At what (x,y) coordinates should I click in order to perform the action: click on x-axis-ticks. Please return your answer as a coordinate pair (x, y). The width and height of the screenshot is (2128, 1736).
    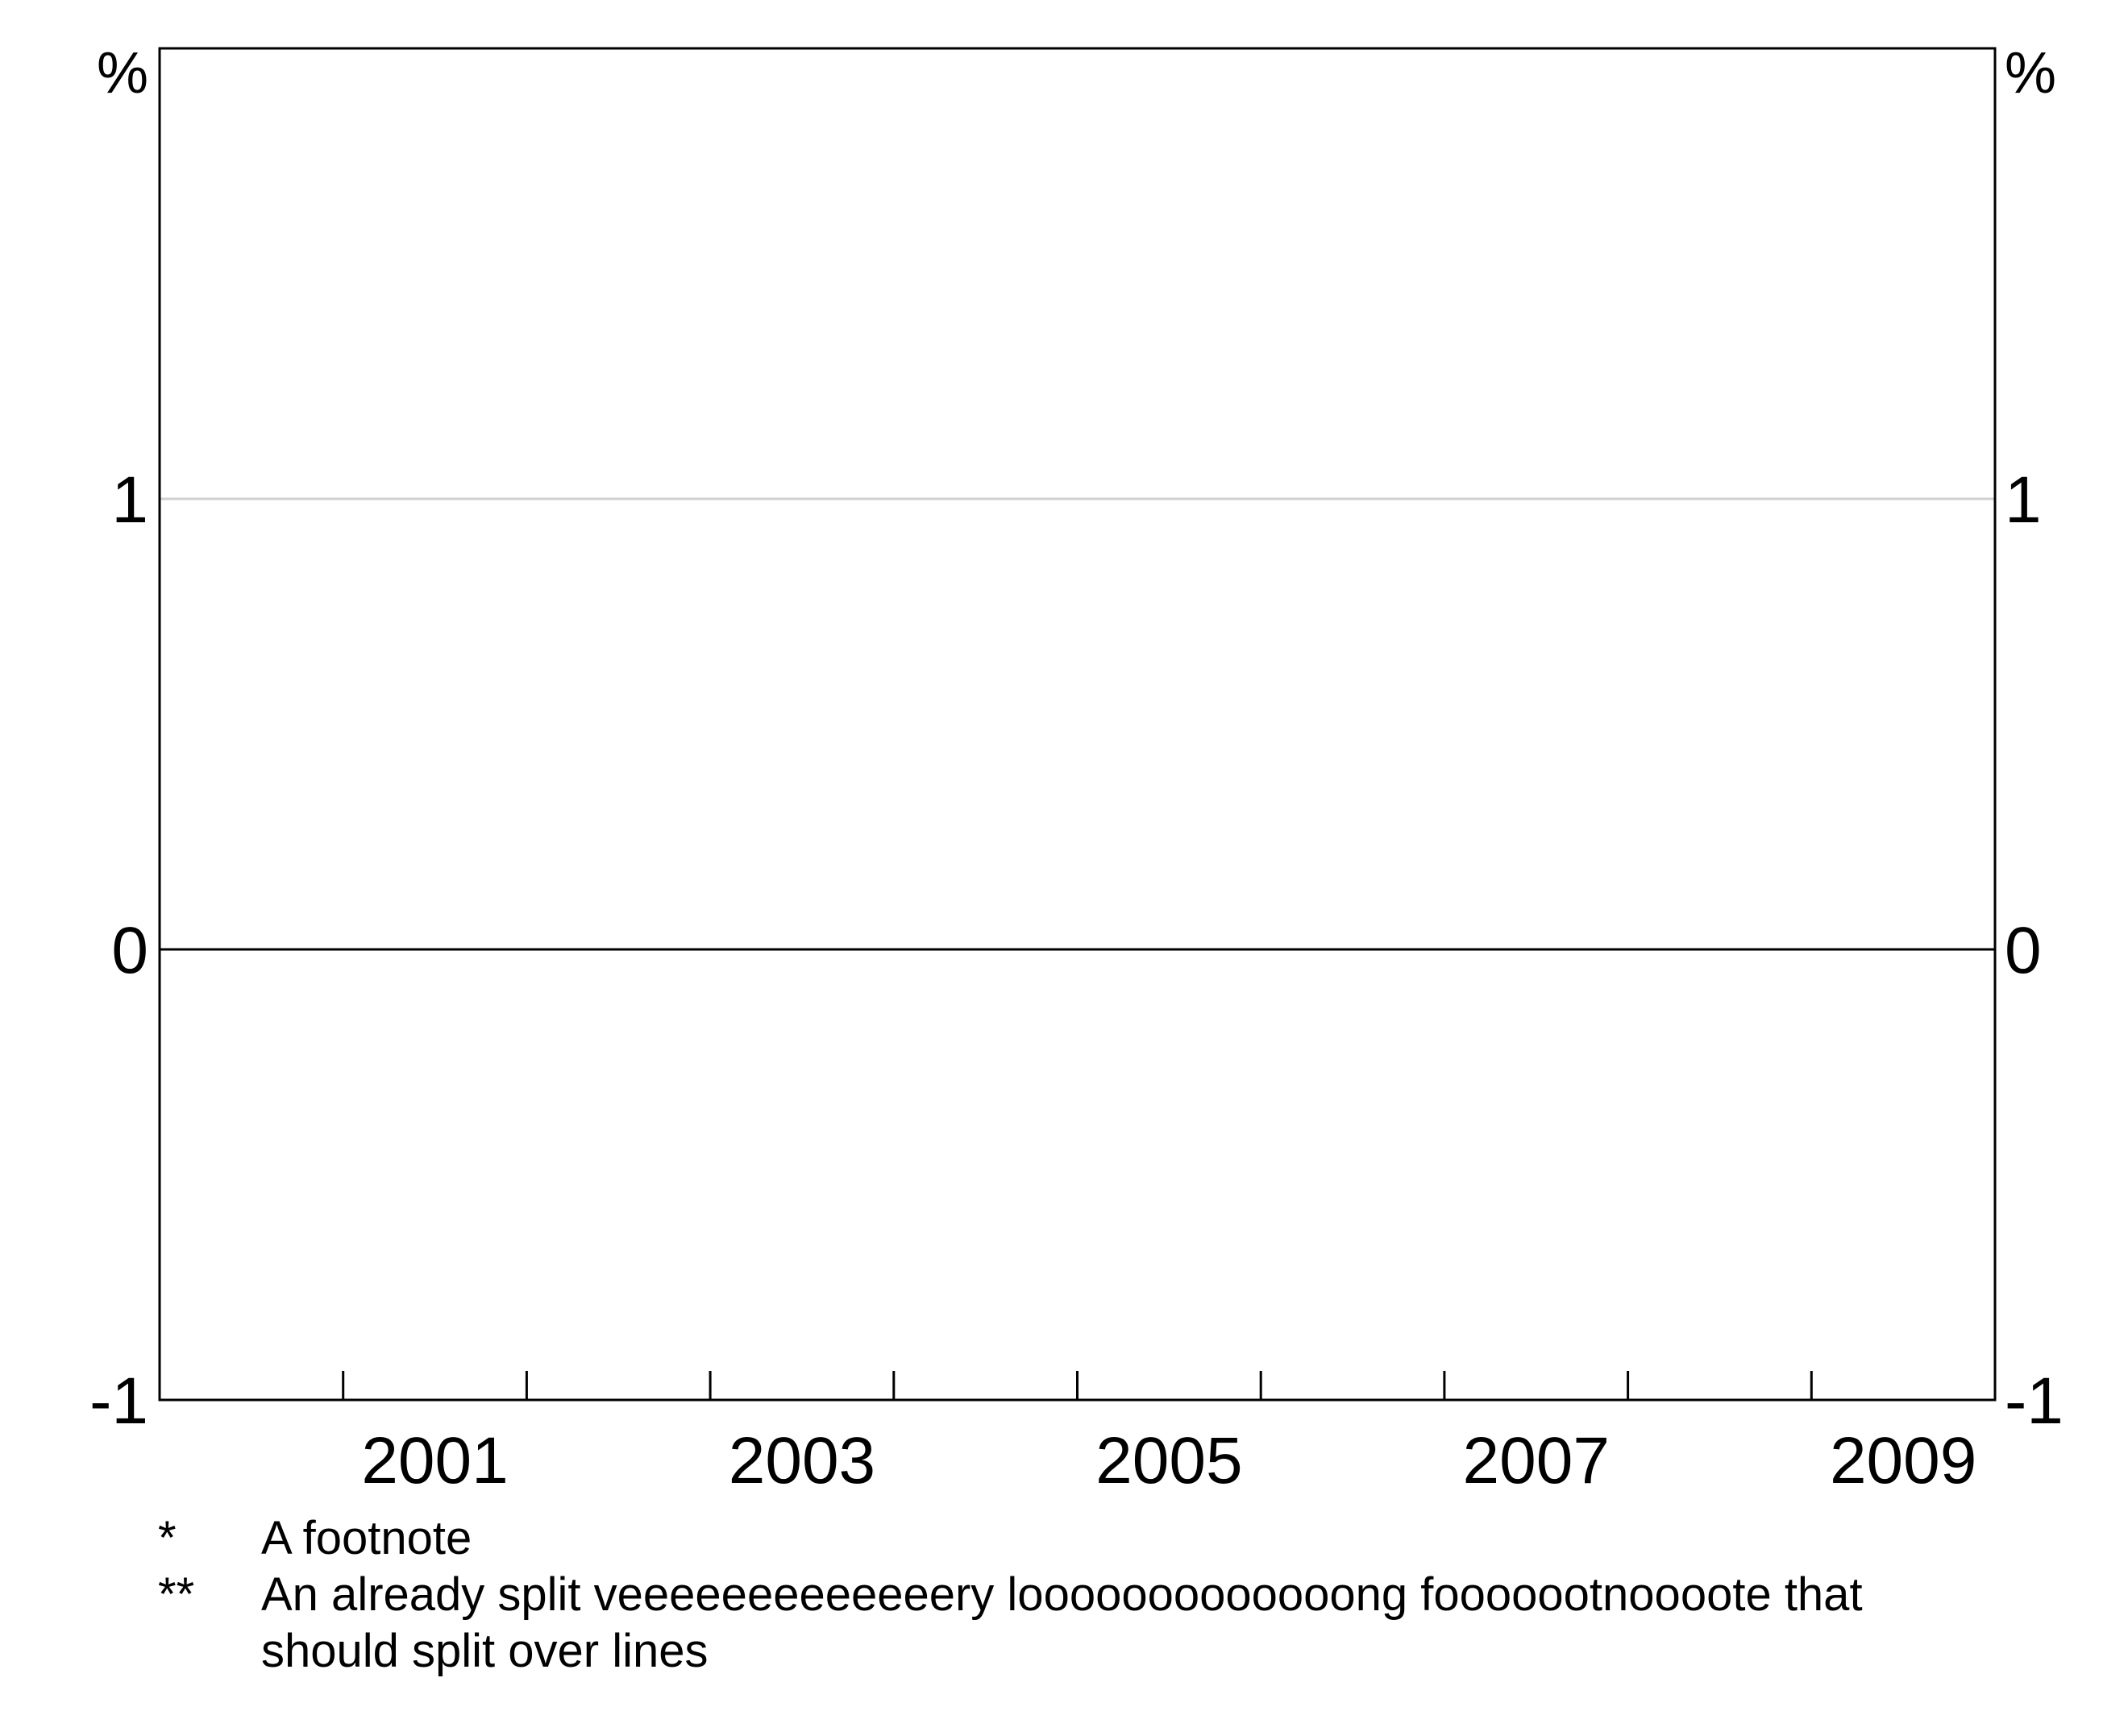
    Looking at the image, I should click on (1077, 1385).